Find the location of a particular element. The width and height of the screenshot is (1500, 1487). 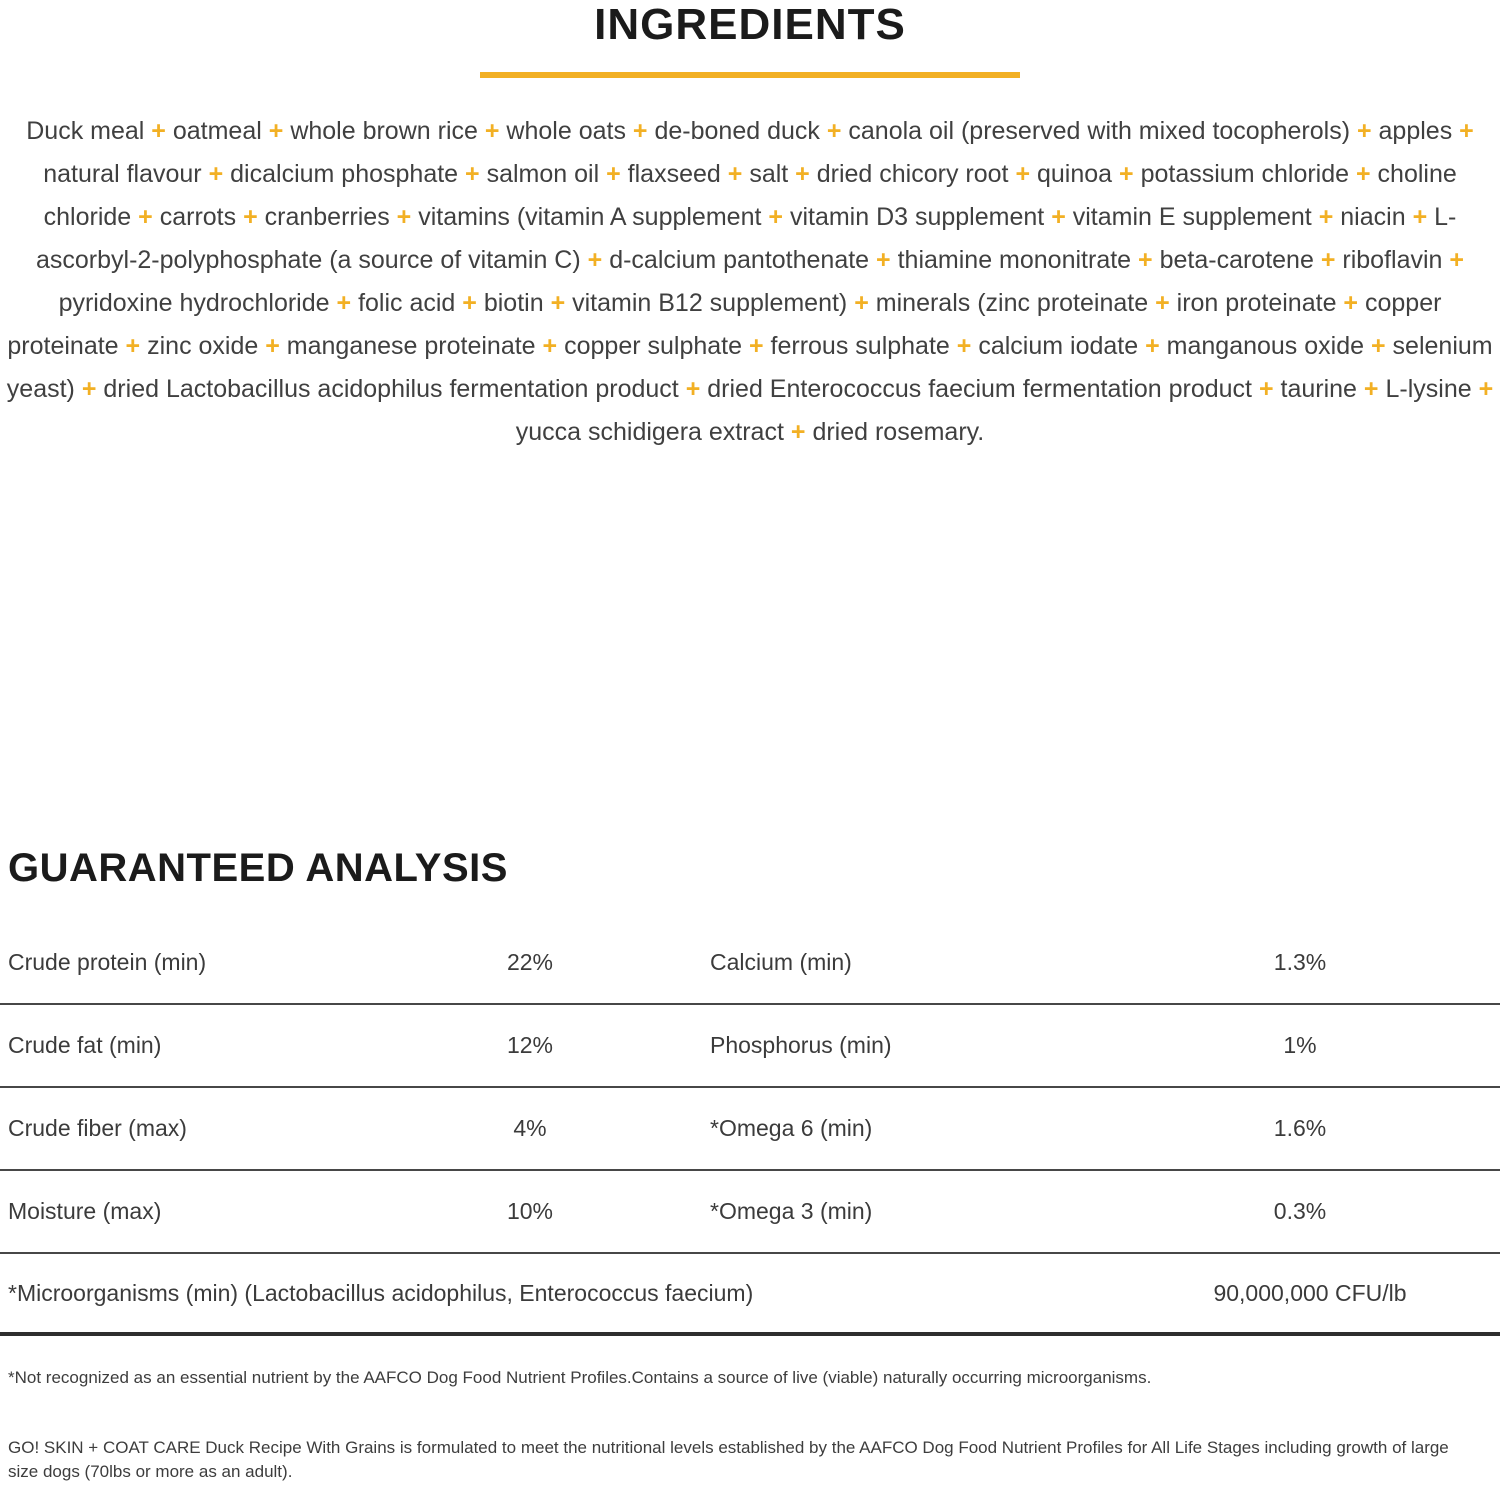

analysis-value: 10% is located at coordinates (530, 1211).